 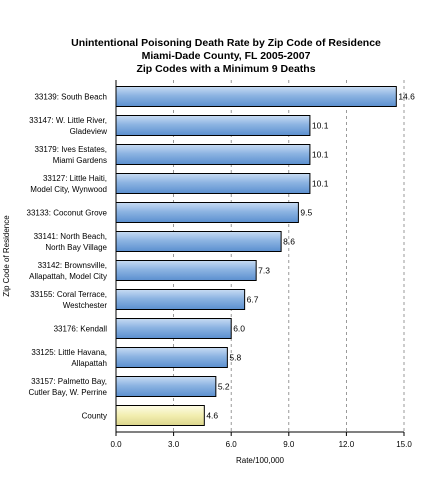 I want to click on x-tick-label: 3.0, so click(x=174, y=444).